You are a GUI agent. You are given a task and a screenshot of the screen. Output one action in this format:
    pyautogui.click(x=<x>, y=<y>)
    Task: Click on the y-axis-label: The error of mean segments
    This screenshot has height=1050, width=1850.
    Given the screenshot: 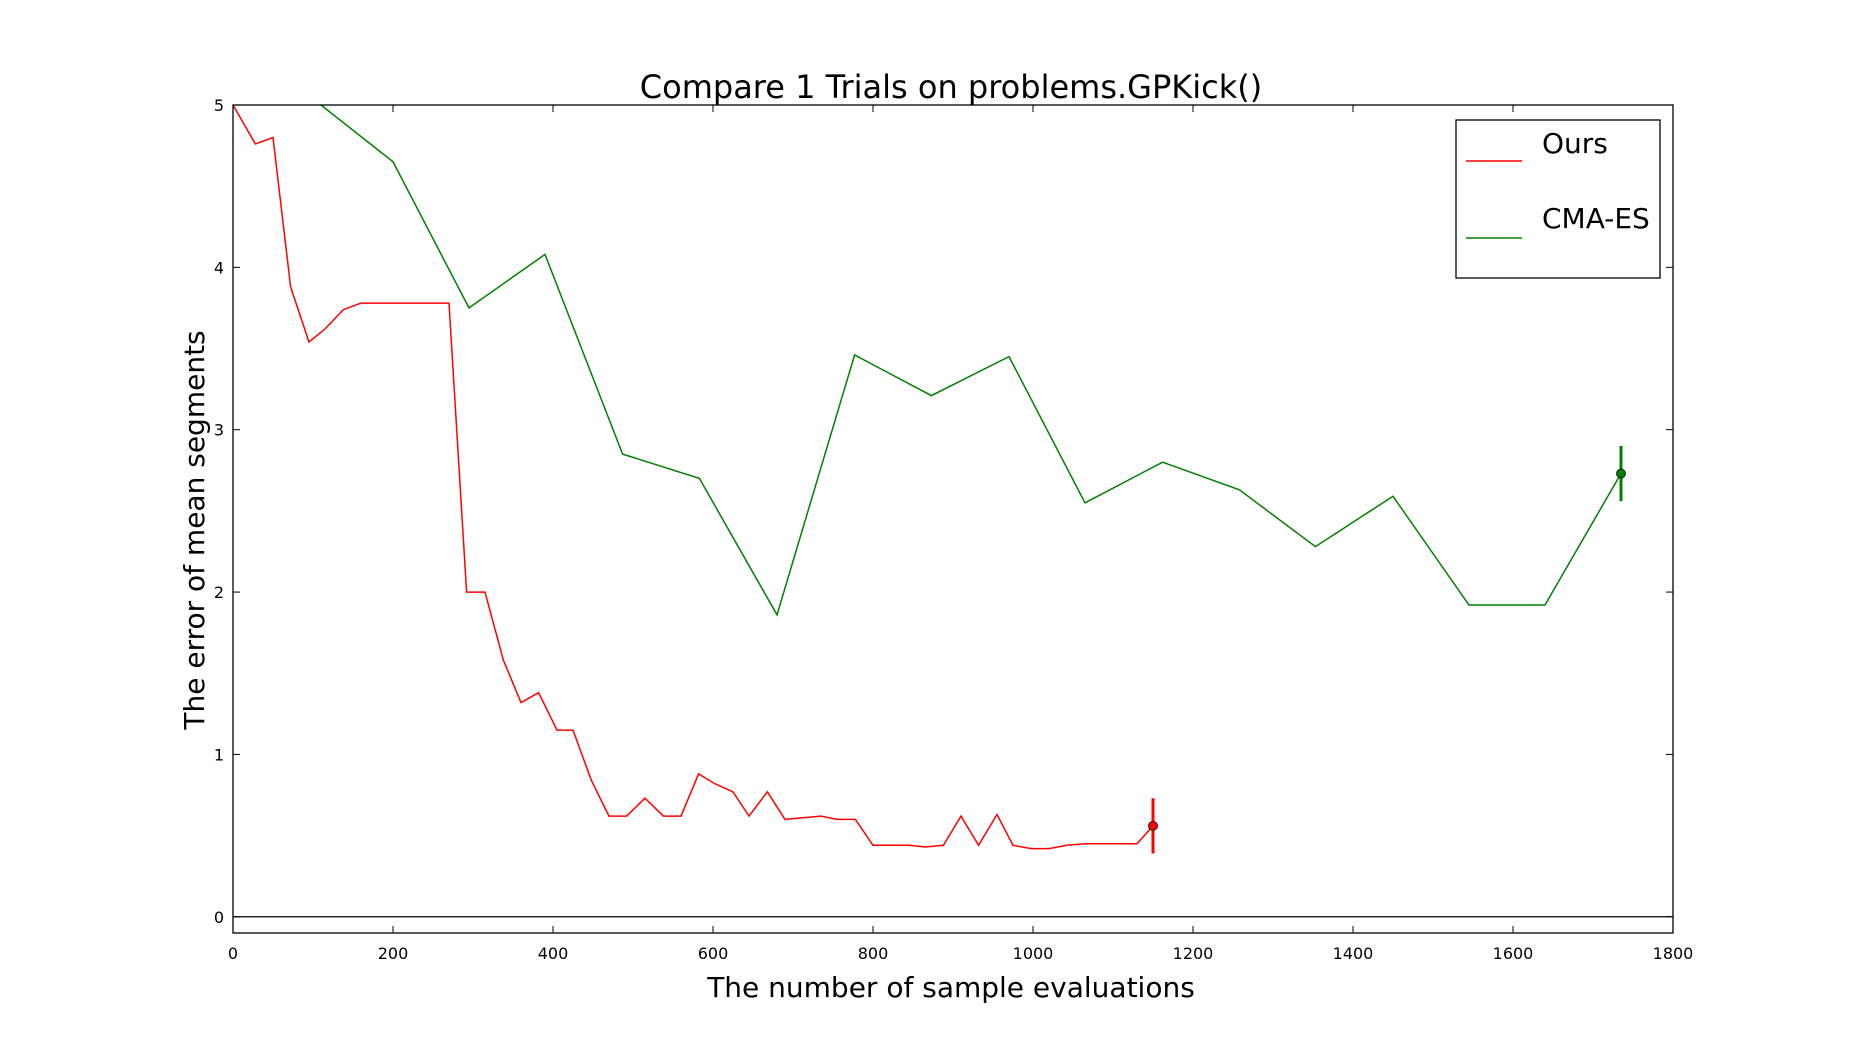 What is the action you would take?
    pyautogui.click(x=194, y=530)
    